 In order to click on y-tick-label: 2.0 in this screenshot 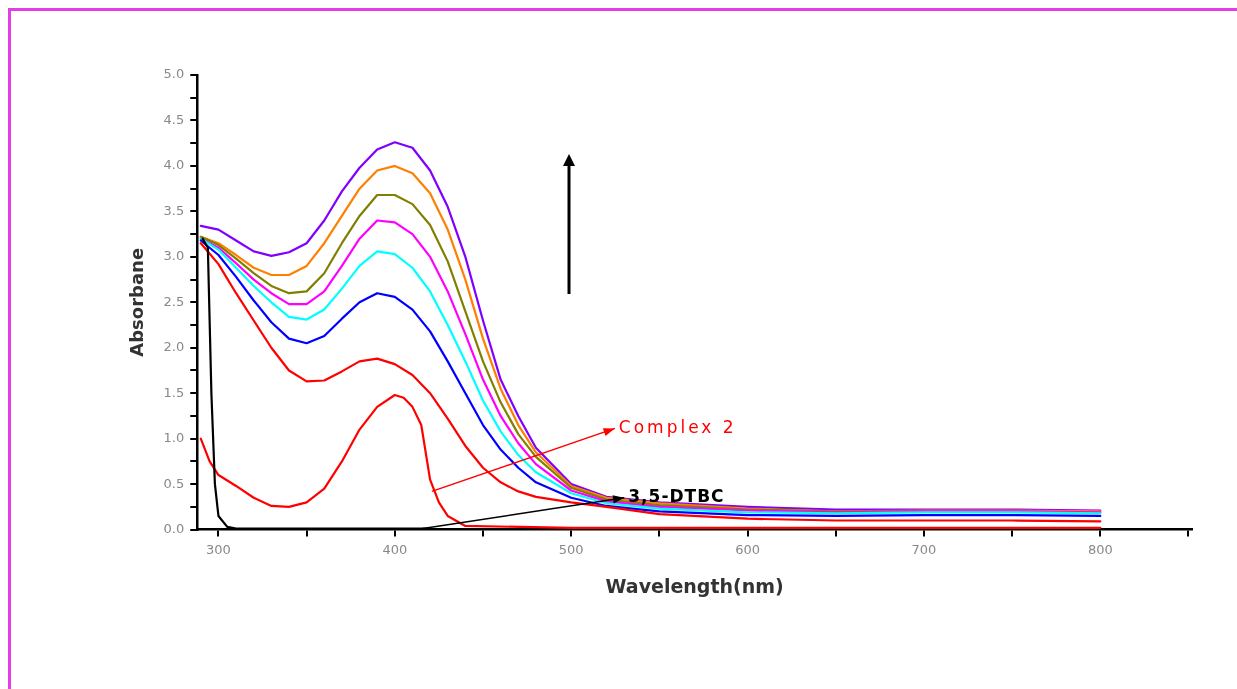, I will do `click(174, 347)`.